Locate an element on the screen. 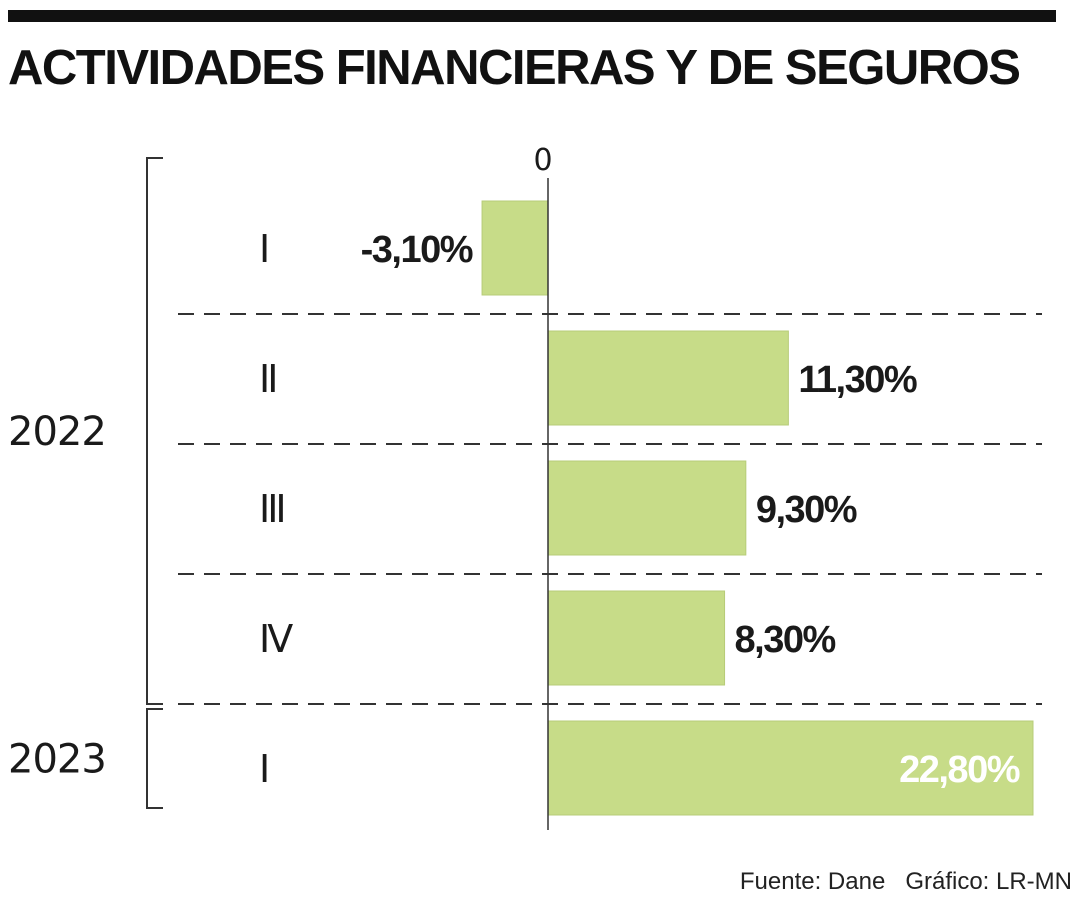 This screenshot has height=900, width=1080. year-bracket-2022 is located at coordinates (154, 431).